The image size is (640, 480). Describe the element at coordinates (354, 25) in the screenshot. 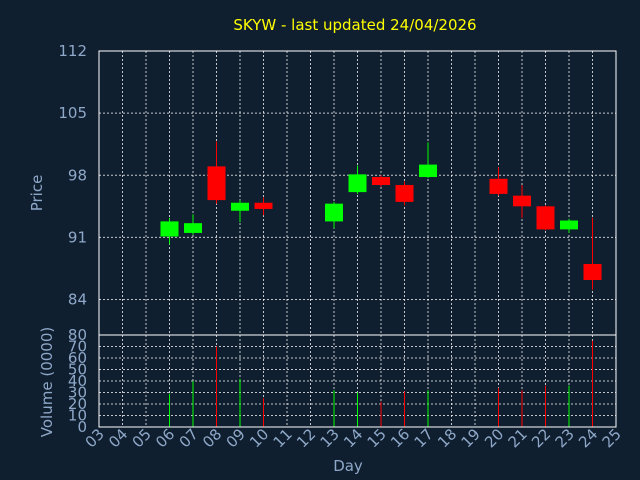

I see `chart-title: SKYW - last updated 24/04/2026` at that location.